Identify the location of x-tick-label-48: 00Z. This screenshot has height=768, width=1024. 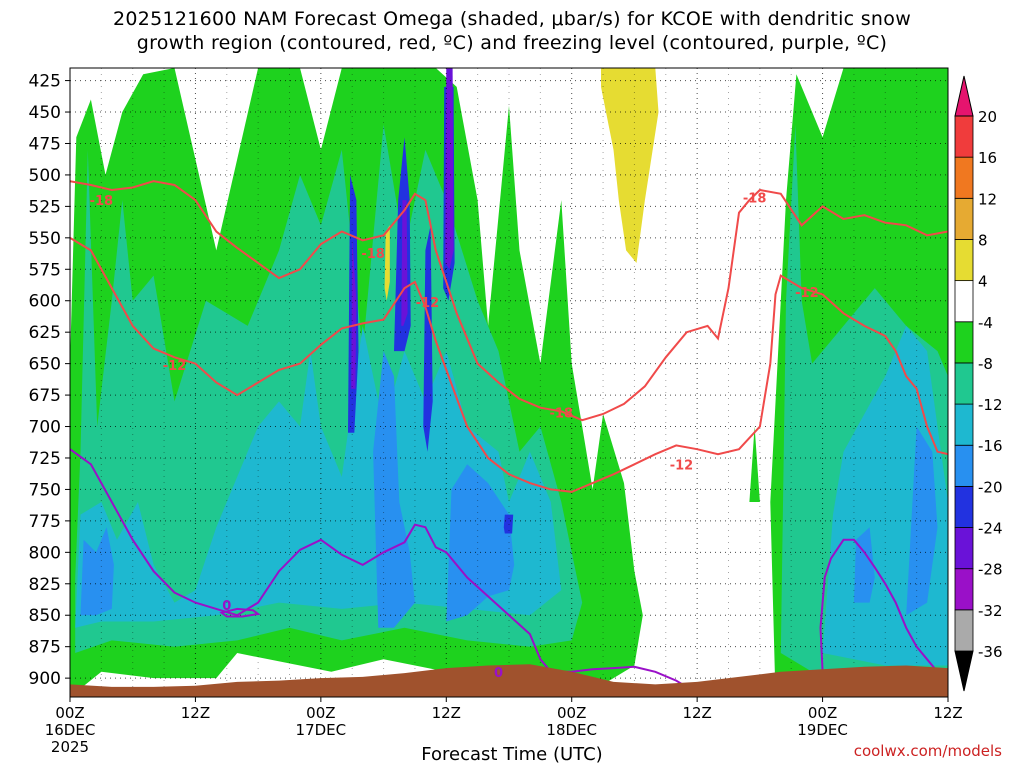
(571, 713).